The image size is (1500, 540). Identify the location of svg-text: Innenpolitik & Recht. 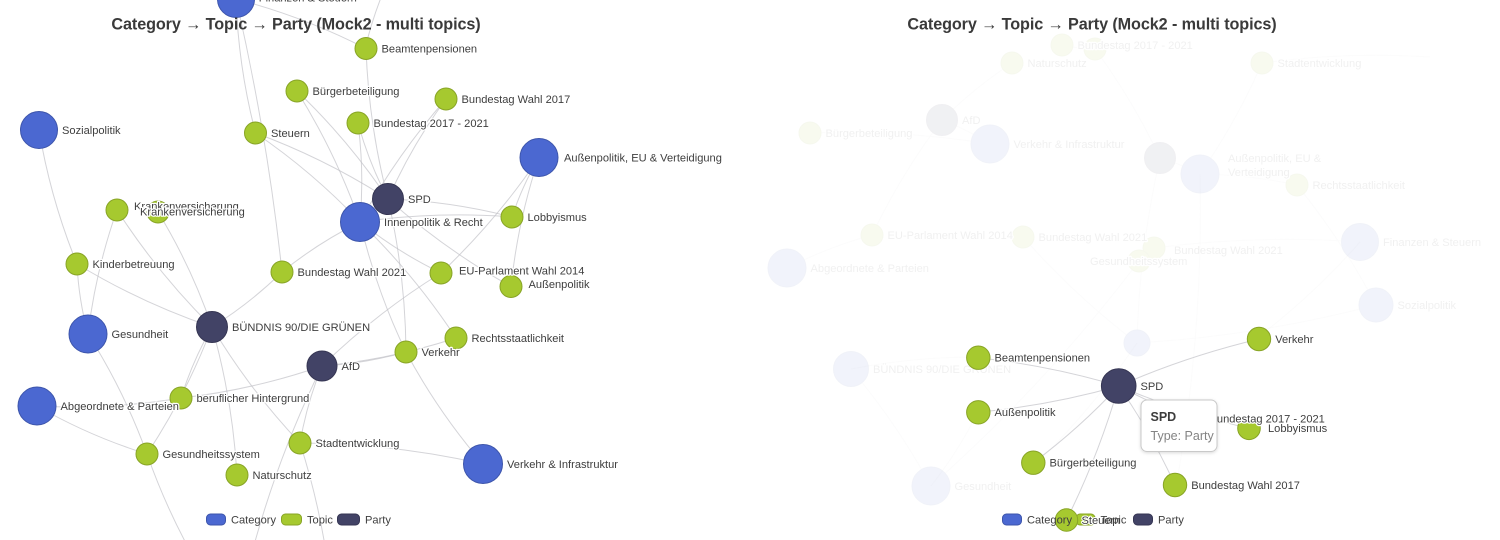
(433, 223).